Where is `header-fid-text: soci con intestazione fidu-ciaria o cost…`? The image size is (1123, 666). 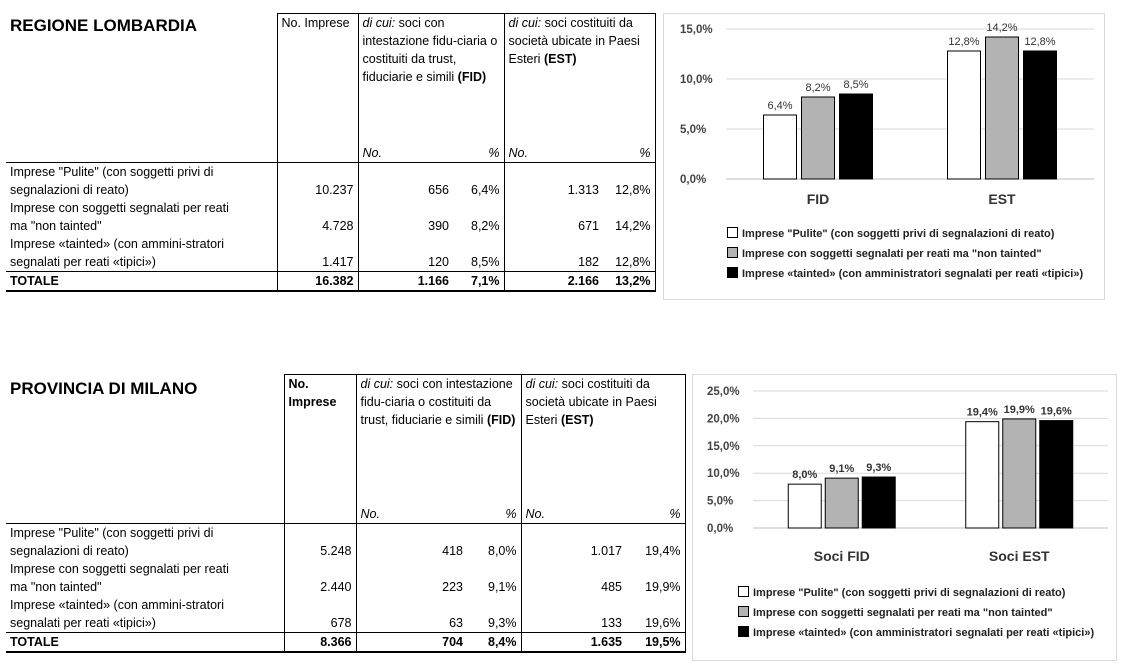 header-fid-text: soci con intestazione fidu-ciaria o cost… is located at coordinates (436, 402).